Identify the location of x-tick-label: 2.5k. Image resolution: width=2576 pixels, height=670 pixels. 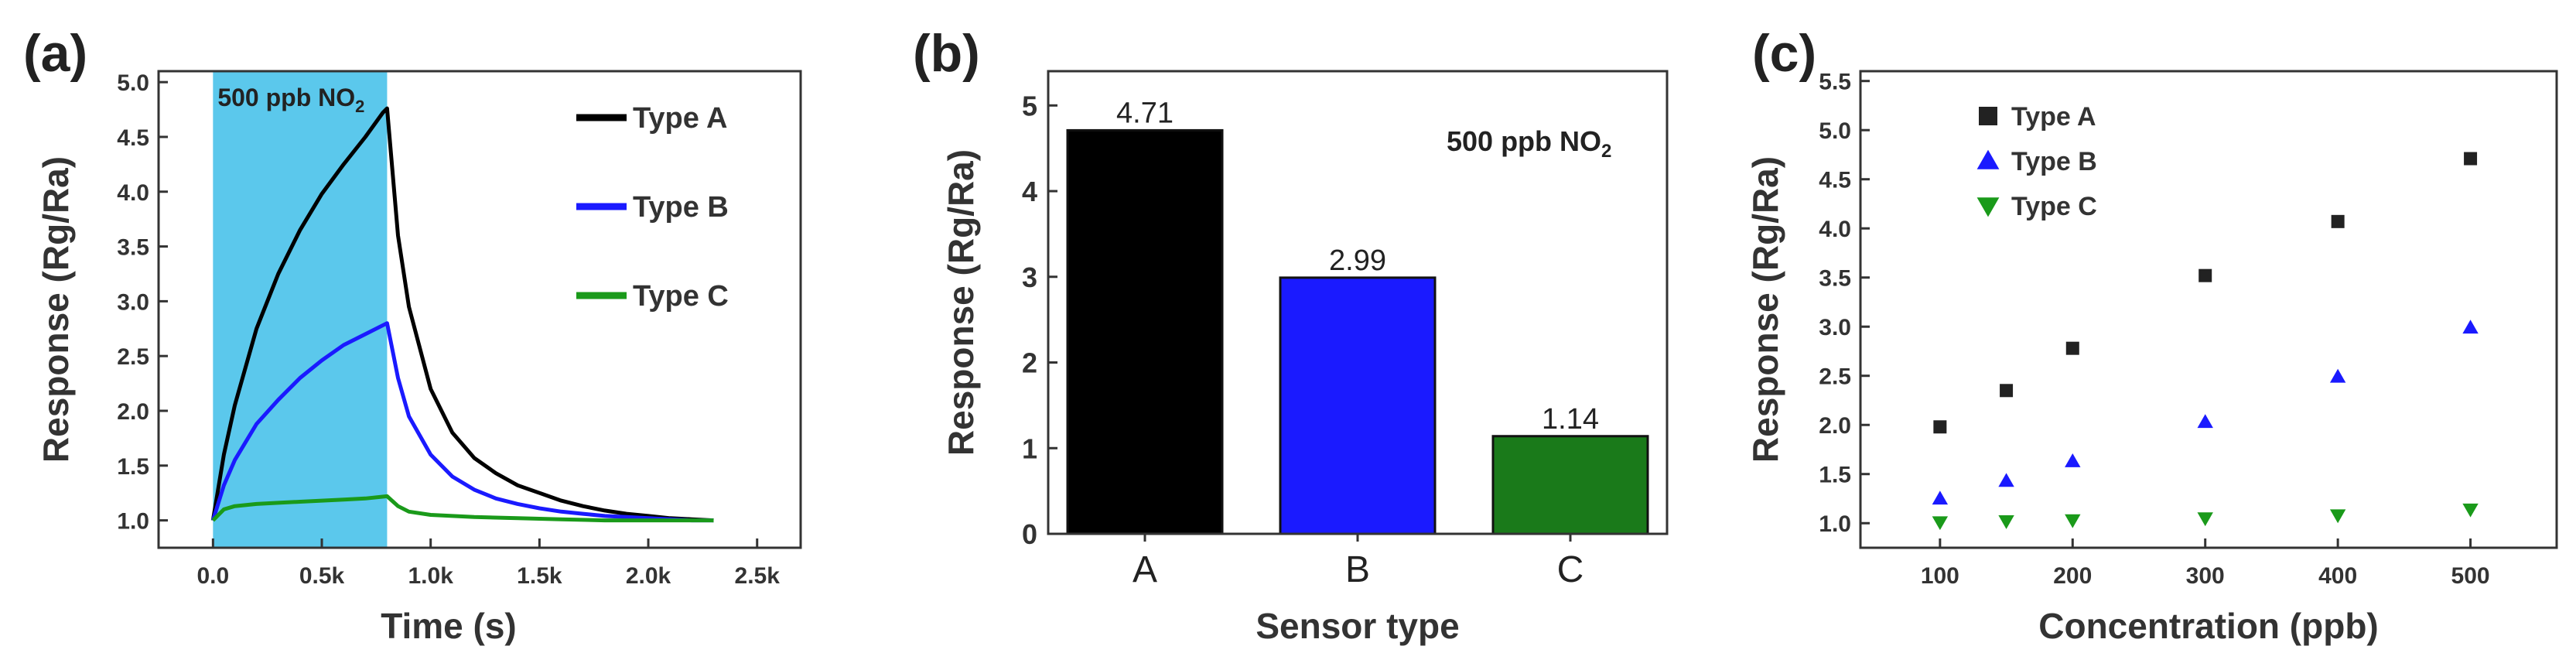
(758, 576).